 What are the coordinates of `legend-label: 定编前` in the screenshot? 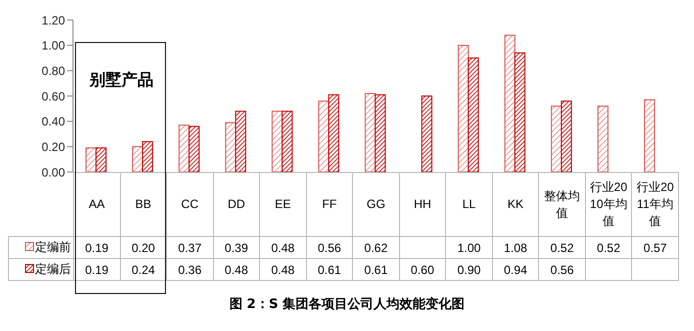 It's located at (41, 247).